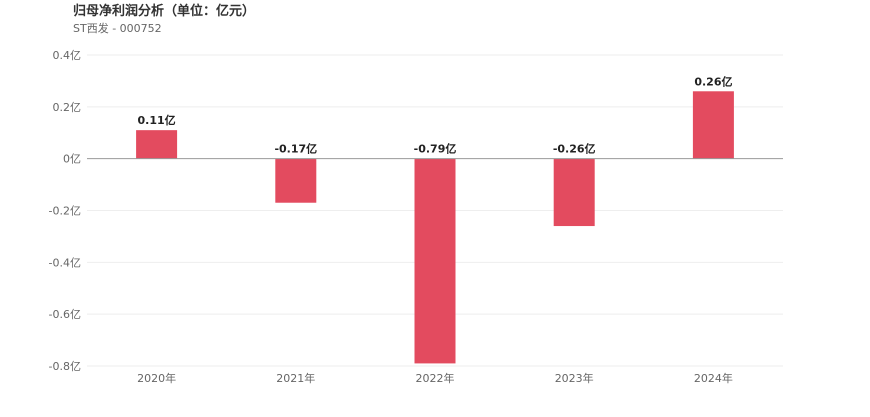 This screenshot has height=417, width=870. I want to click on x-tick-label: 2024年, so click(713, 378).